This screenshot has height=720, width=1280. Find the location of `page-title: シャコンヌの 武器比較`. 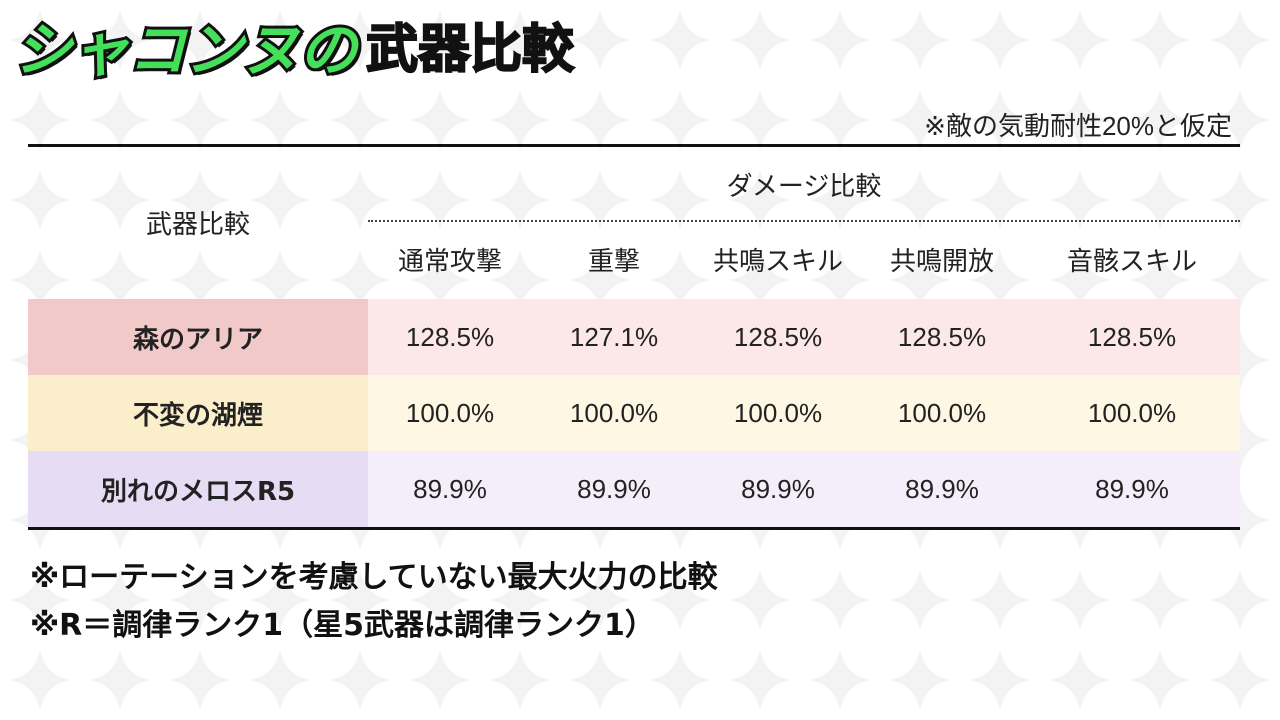

page-title: シャコンヌの 武器比較 is located at coordinates (293, 53).